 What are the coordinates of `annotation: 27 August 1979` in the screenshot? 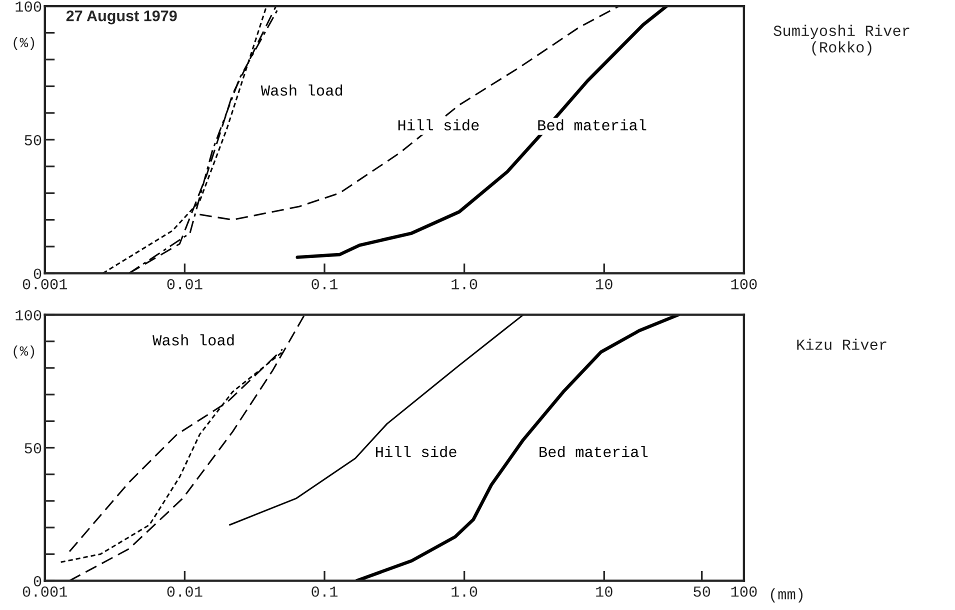 It's located at (121, 17).